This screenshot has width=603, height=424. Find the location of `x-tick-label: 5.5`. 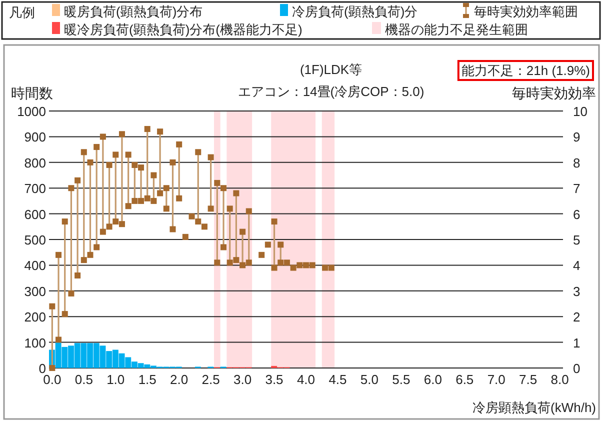

x-tick-label: 5.5 is located at coordinates (401, 379).